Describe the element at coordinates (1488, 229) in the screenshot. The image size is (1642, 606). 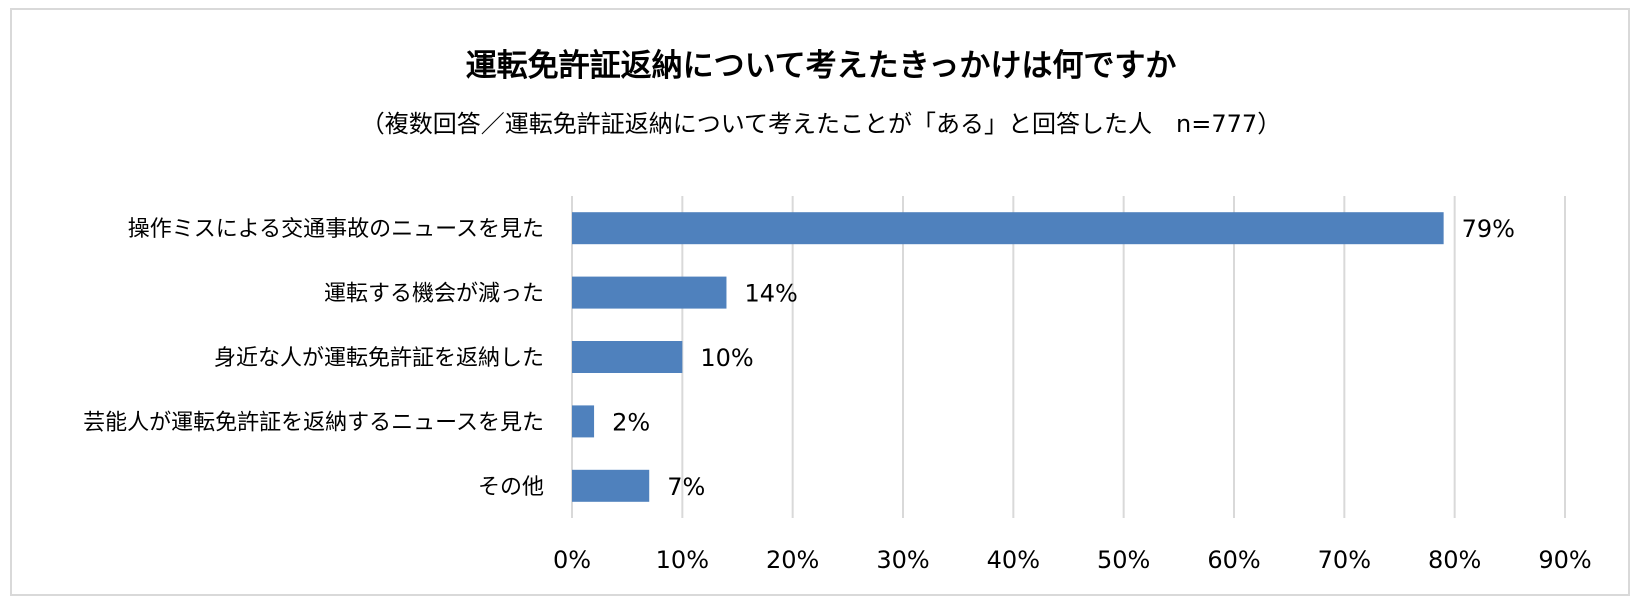
I see `data-label: 79%` at that location.